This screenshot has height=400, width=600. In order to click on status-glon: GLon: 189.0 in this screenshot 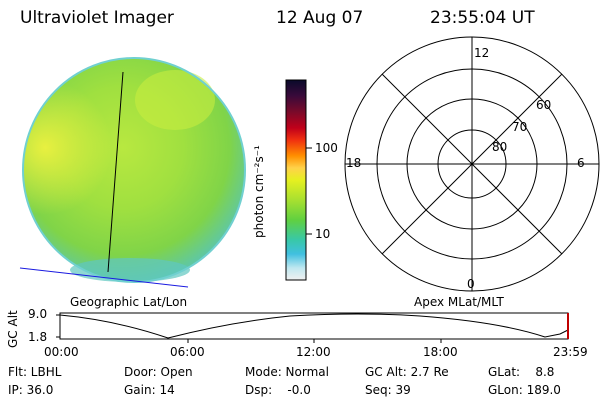, I will do `click(524, 390)`.